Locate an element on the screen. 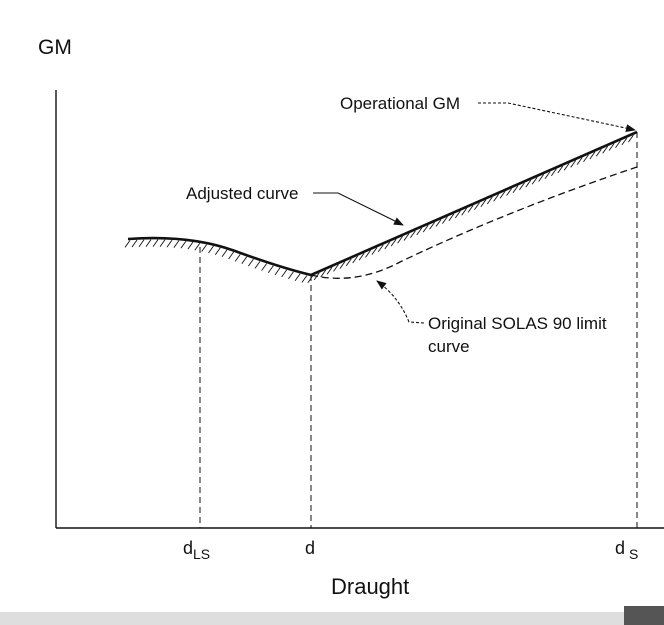 The height and width of the screenshot is (625, 664). operational-gm-label: Operational GM is located at coordinates (400, 103).